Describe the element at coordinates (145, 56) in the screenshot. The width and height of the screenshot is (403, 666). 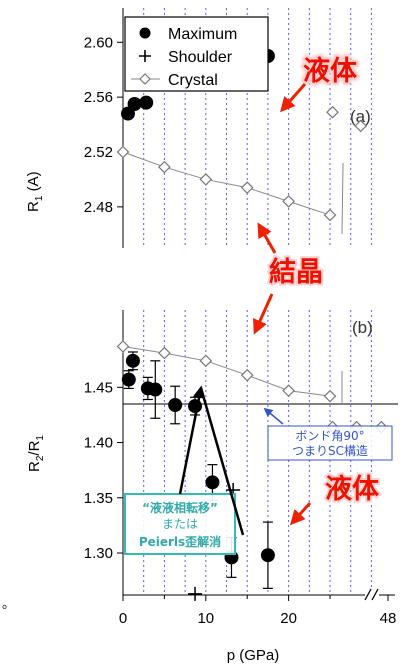
I see `legend-marker-shoulder` at that location.